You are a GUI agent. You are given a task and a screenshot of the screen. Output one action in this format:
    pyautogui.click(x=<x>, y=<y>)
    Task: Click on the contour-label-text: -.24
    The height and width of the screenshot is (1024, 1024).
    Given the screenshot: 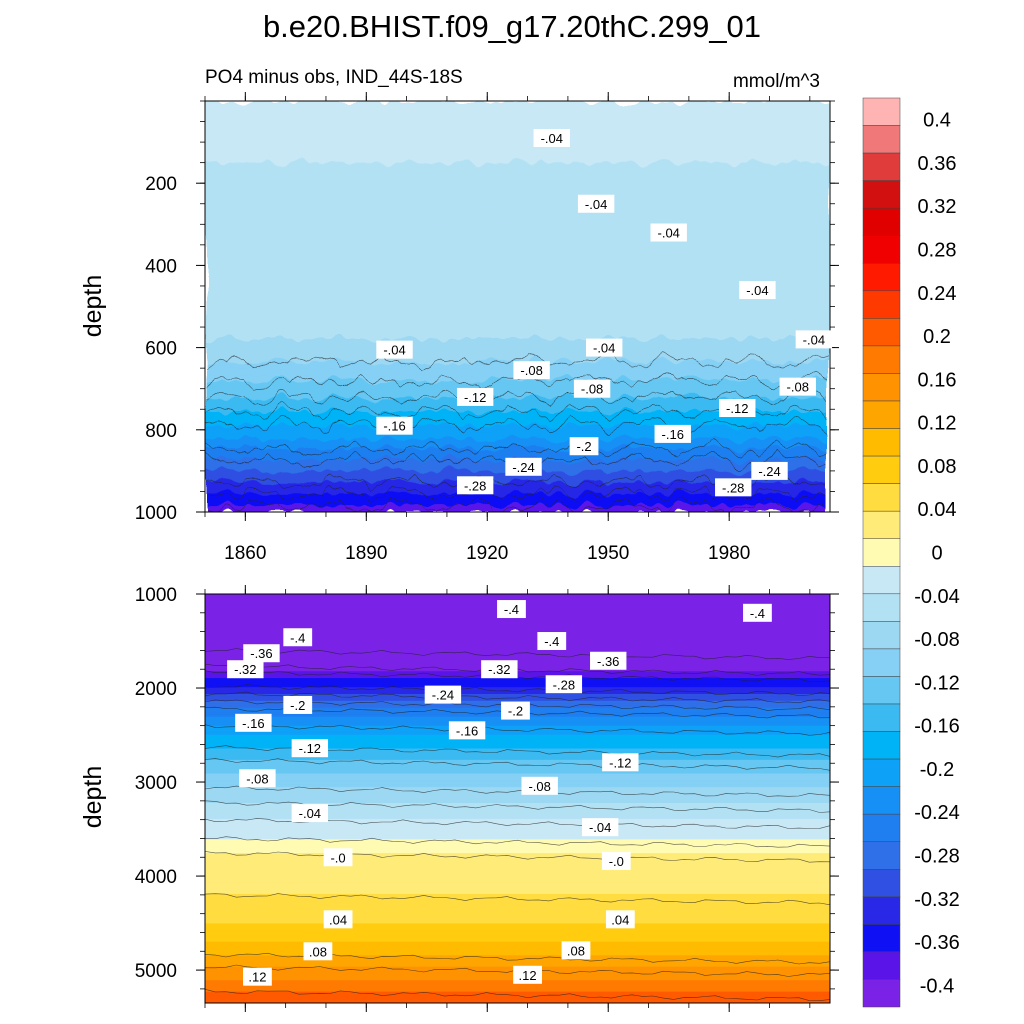 What is the action you would take?
    pyautogui.click(x=443, y=695)
    